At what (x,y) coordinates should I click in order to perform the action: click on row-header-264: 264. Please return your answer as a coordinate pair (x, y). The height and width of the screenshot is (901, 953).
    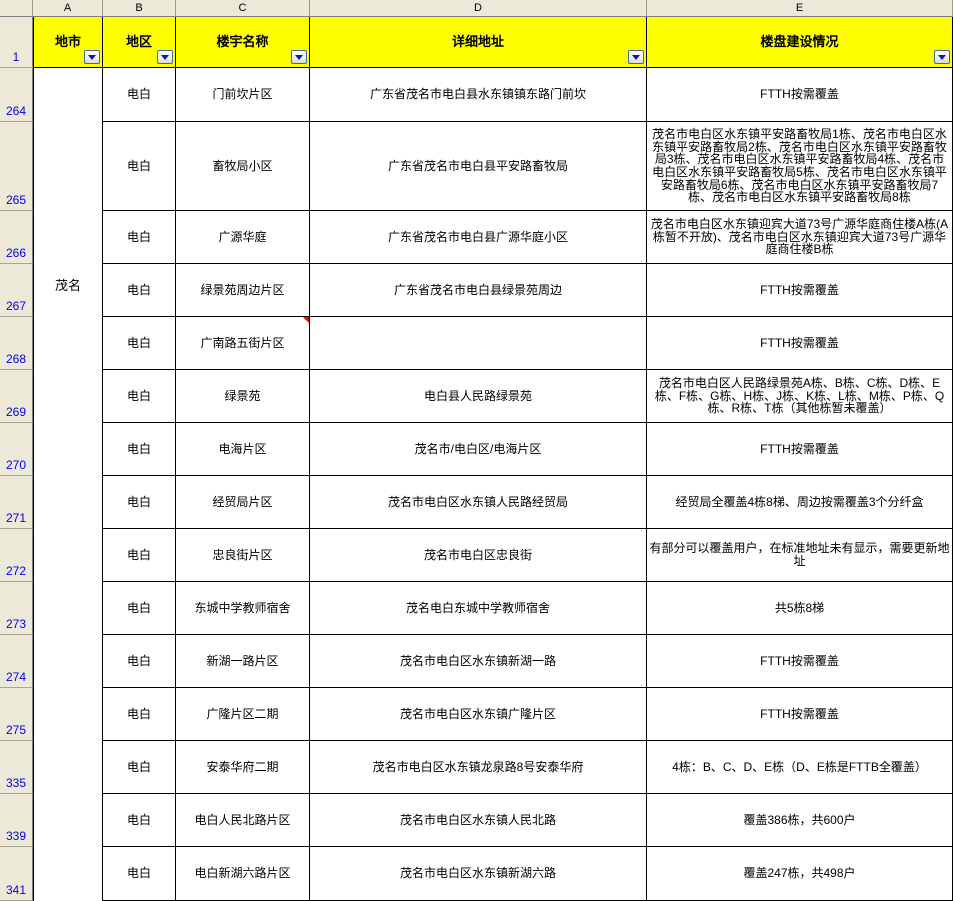
    Looking at the image, I should click on (16, 95).